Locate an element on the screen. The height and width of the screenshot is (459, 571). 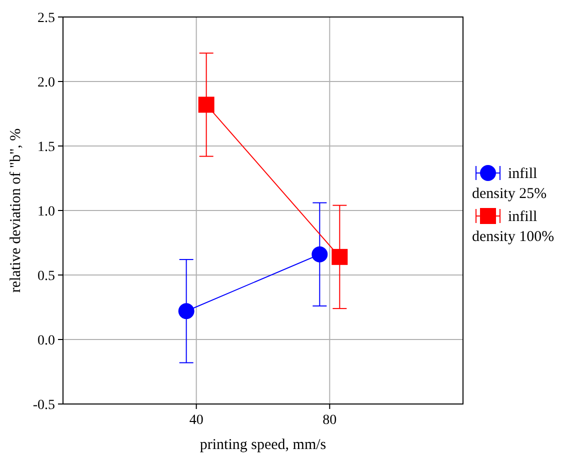
y-tick-label: 0.0 is located at coordinates (46, 340).